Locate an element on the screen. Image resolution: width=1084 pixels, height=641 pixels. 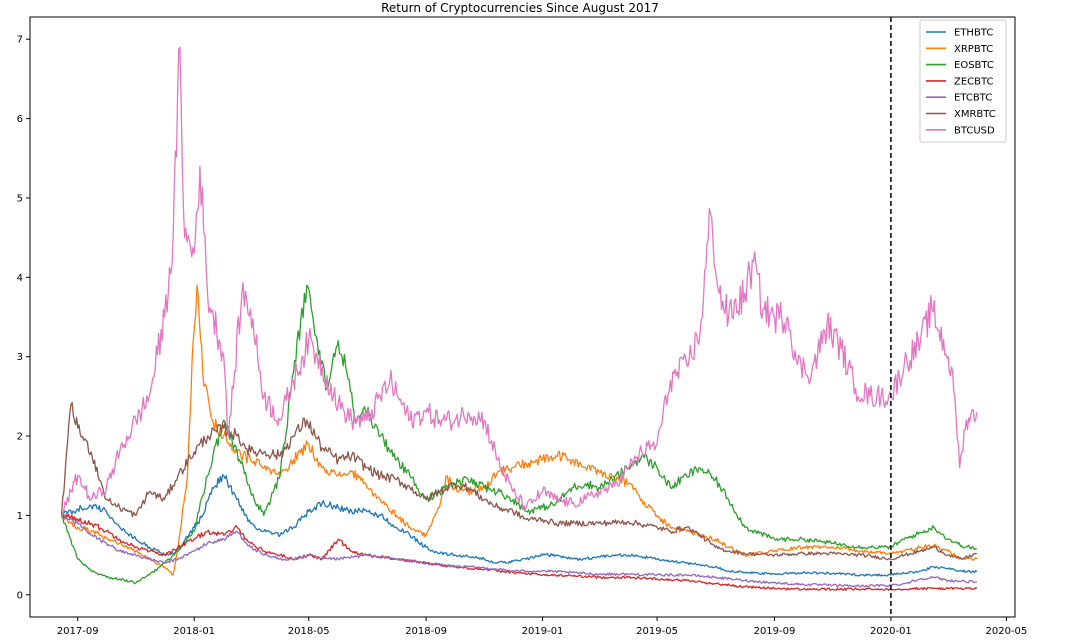
x-tick-label: 2018-05 is located at coordinates (309, 631).